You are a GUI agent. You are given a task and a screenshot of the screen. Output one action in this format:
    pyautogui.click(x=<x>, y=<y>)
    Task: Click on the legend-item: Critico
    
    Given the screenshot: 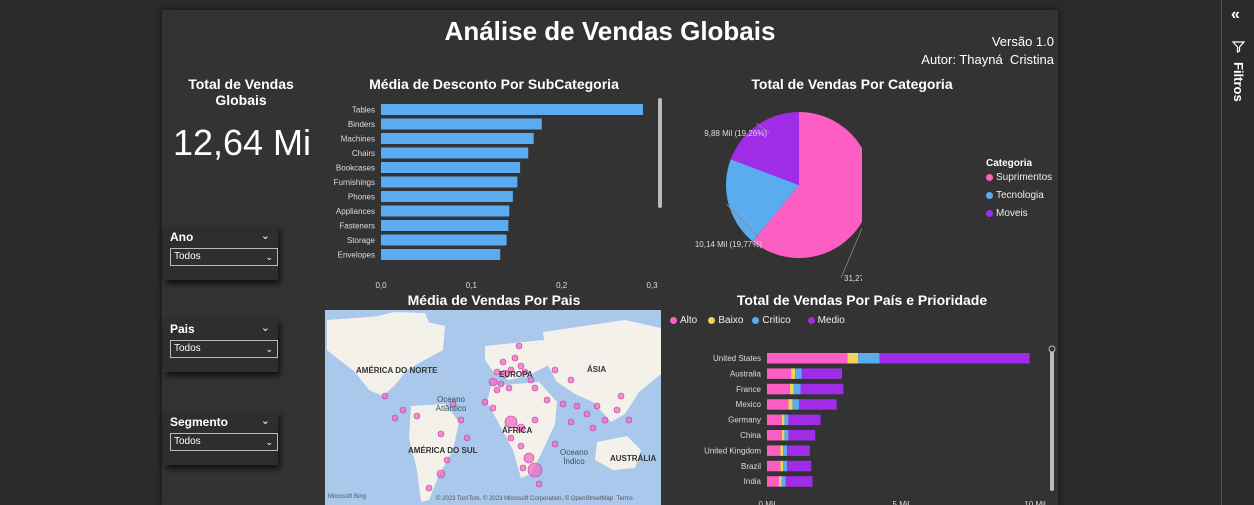 What is the action you would take?
    pyautogui.click(x=771, y=320)
    